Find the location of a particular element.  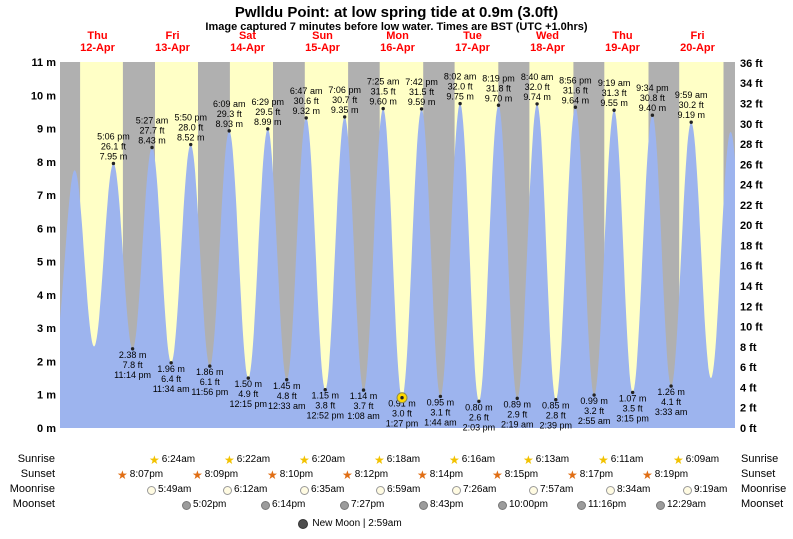

low-tide-label: 1.15 m is located at coordinates (325, 396).